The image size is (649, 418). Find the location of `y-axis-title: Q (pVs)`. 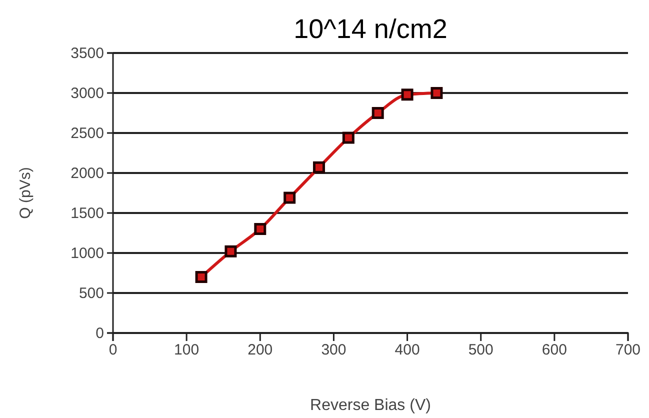

y-axis-title: Q (pVs) is located at coordinates (25, 193).